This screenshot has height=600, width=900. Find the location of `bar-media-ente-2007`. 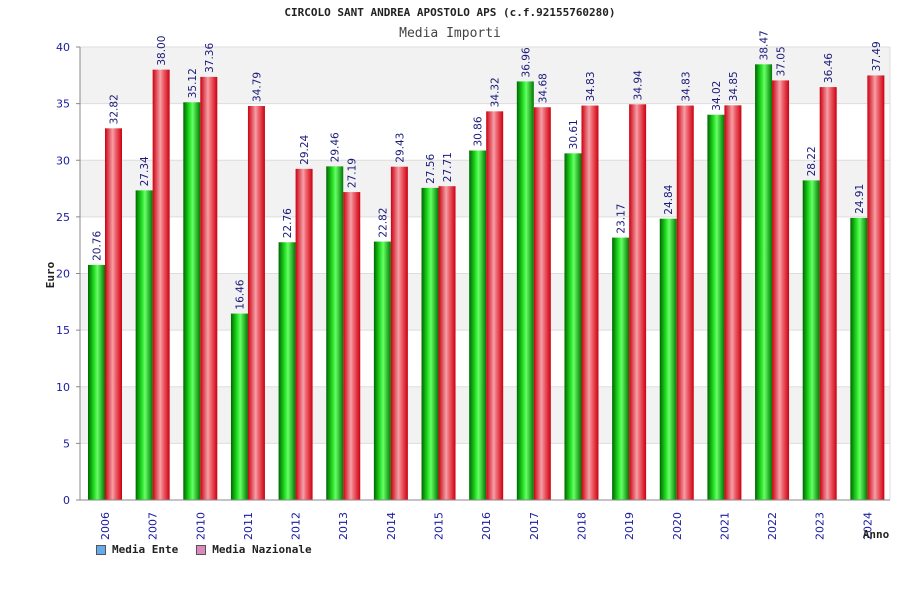

bar-media-ente-2007 is located at coordinates (144, 345).